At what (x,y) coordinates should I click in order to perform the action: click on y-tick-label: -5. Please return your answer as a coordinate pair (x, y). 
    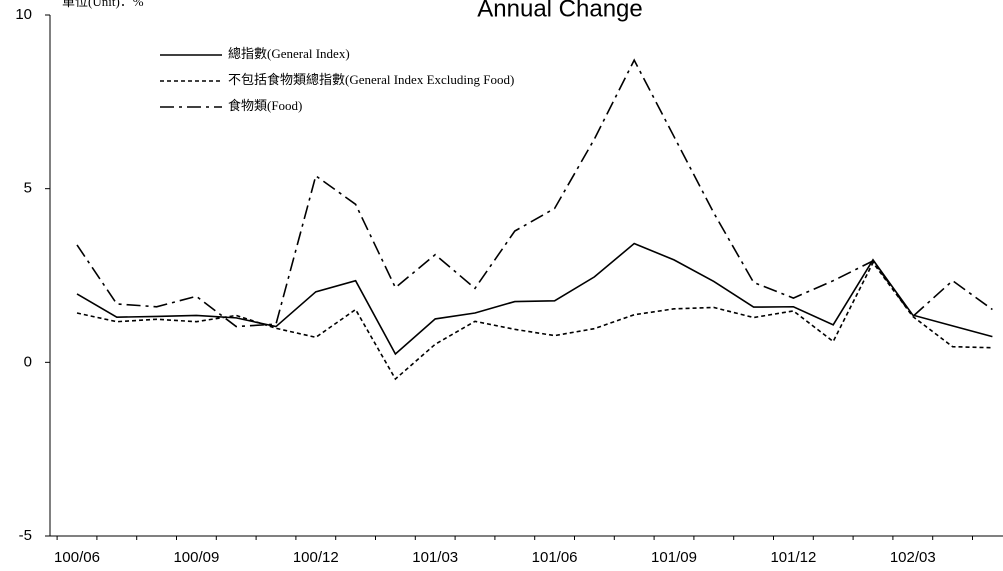
    Looking at the image, I should click on (25, 535).